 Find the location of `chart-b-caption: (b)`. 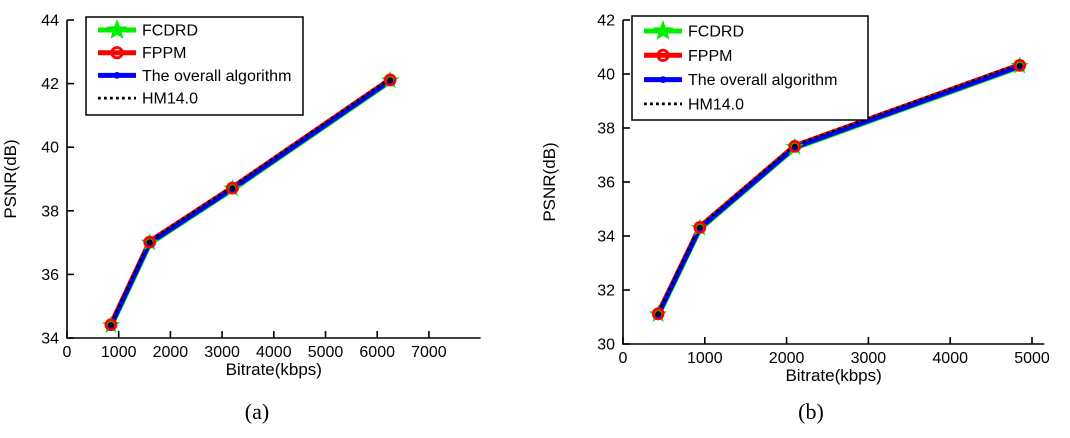

chart-b-caption: (b) is located at coordinates (811, 411).